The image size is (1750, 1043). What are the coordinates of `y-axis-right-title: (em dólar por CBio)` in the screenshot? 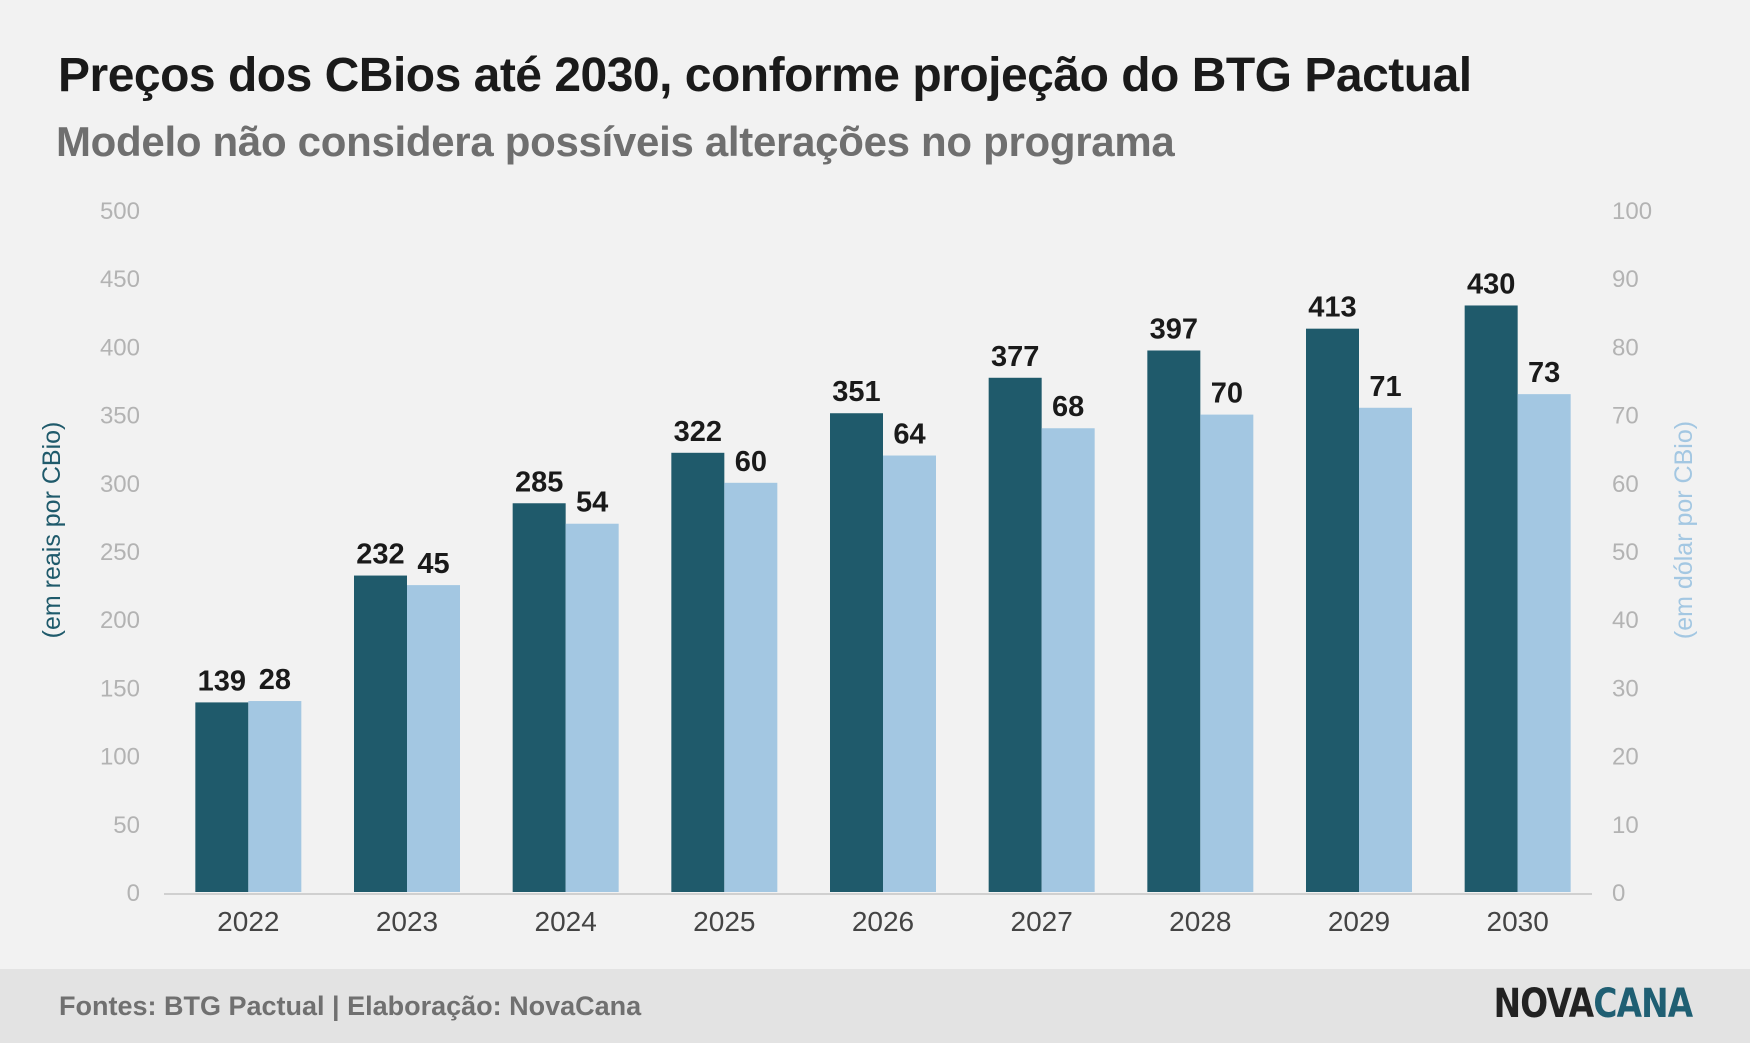 It's located at (1684, 530).